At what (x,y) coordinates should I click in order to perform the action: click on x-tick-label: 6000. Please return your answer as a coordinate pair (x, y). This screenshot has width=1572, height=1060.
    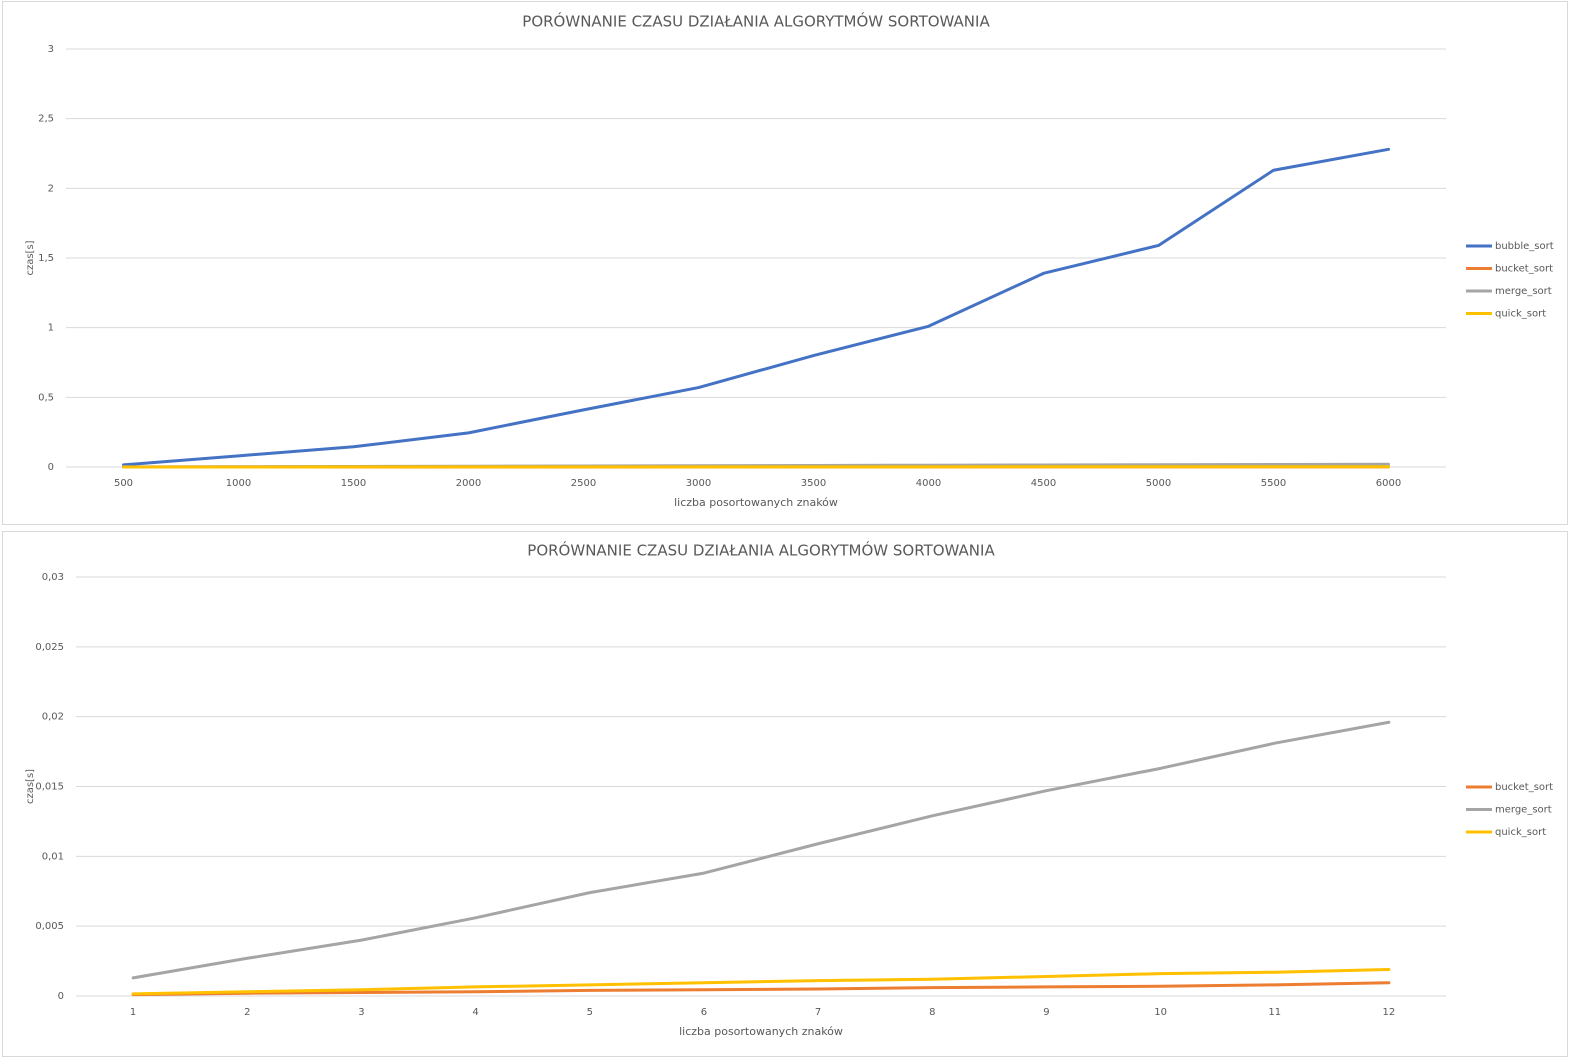
    Looking at the image, I should click on (1388, 483).